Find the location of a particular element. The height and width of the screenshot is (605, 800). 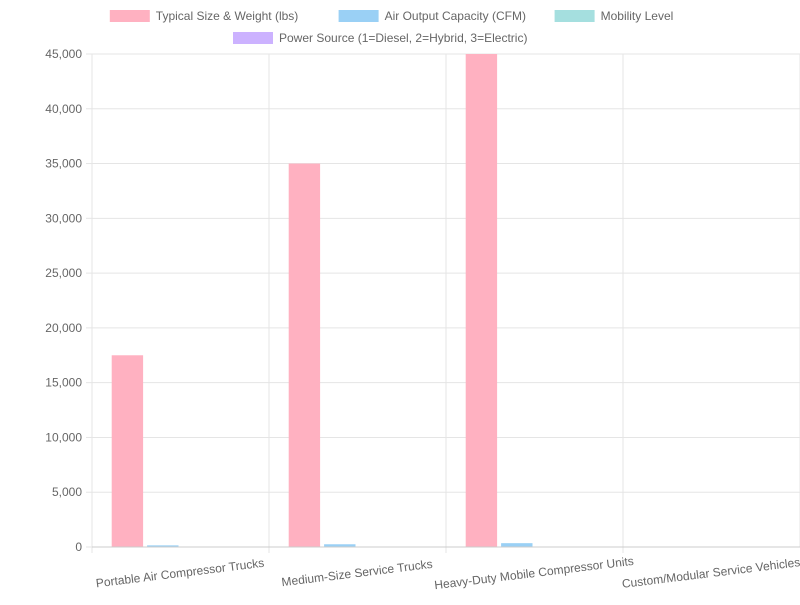

y-tick-label: 10,000 is located at coordinates (63, 437).